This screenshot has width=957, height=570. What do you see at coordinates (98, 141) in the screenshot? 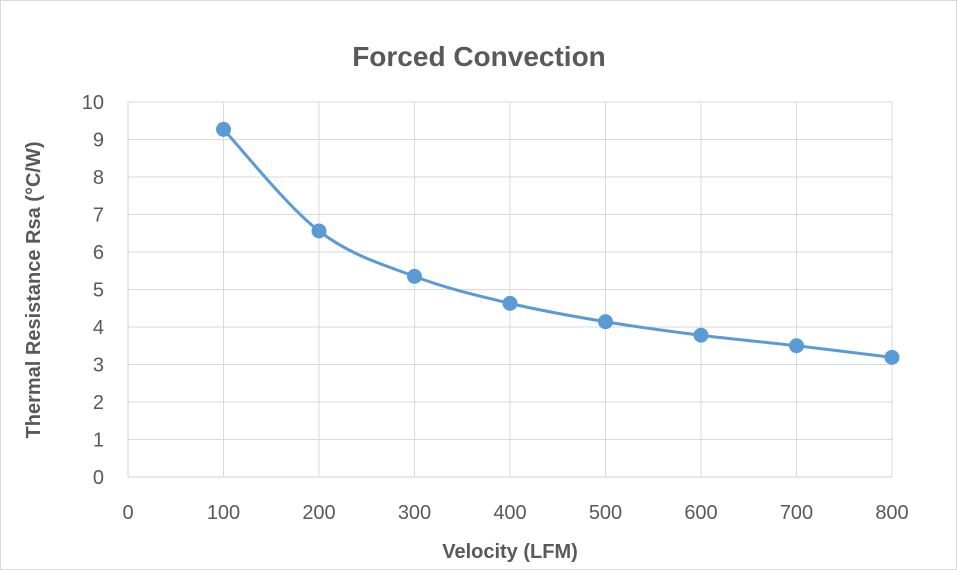
I see `y-tick-label: 9` at bounding box center [98, 141].